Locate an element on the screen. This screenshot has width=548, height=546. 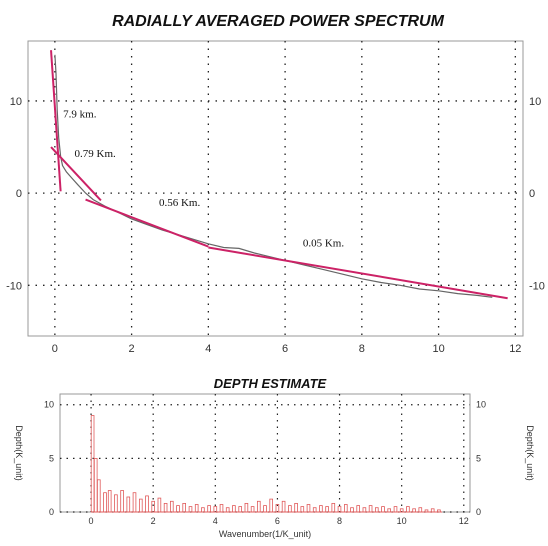
depth-bars is located at coordinates (266, 464).